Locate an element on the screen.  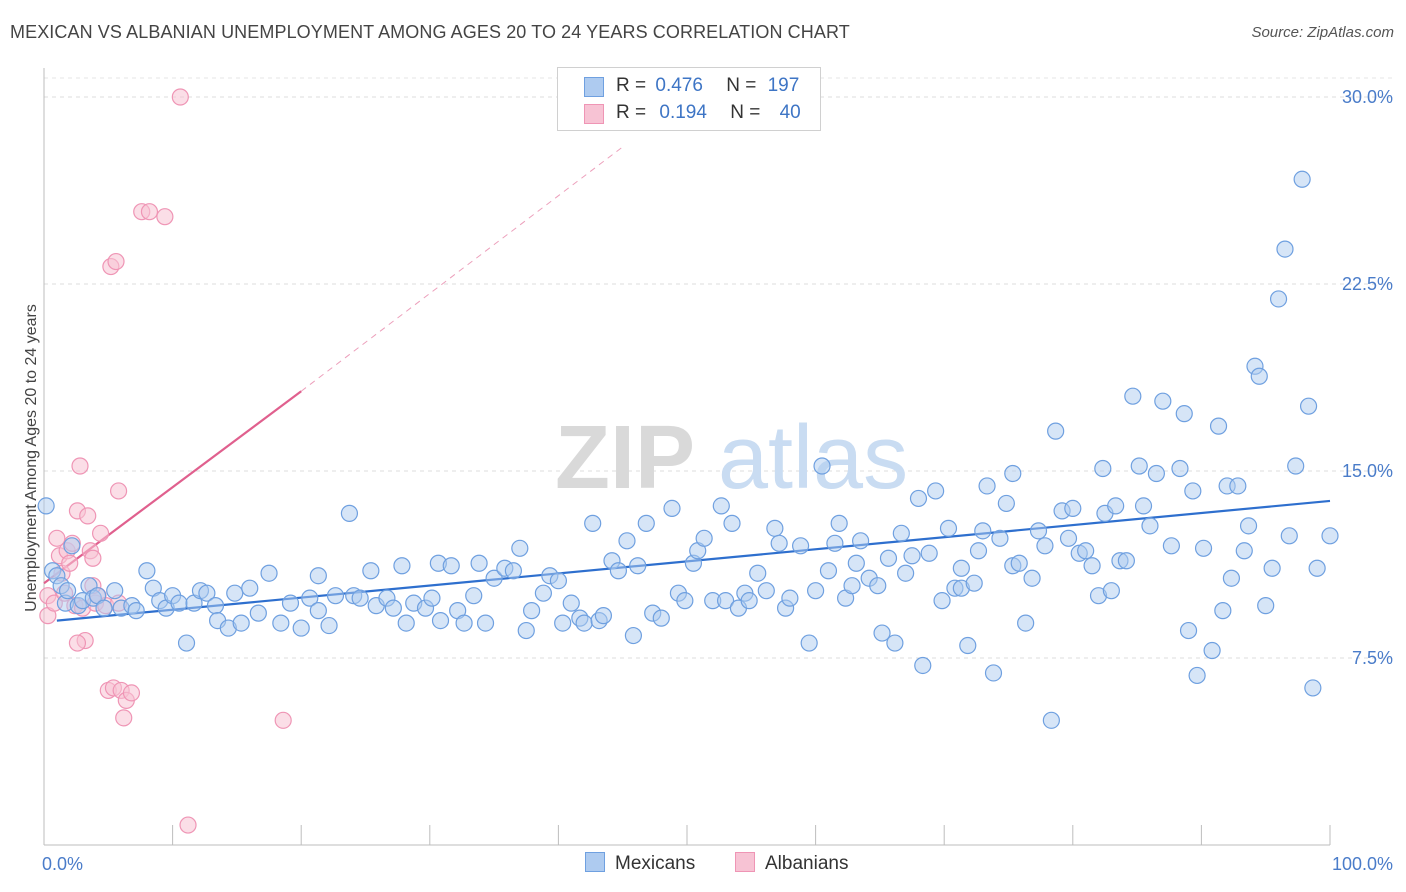
bottom-legend-mexicans: Mexicans is located at coordinates (640, 863).